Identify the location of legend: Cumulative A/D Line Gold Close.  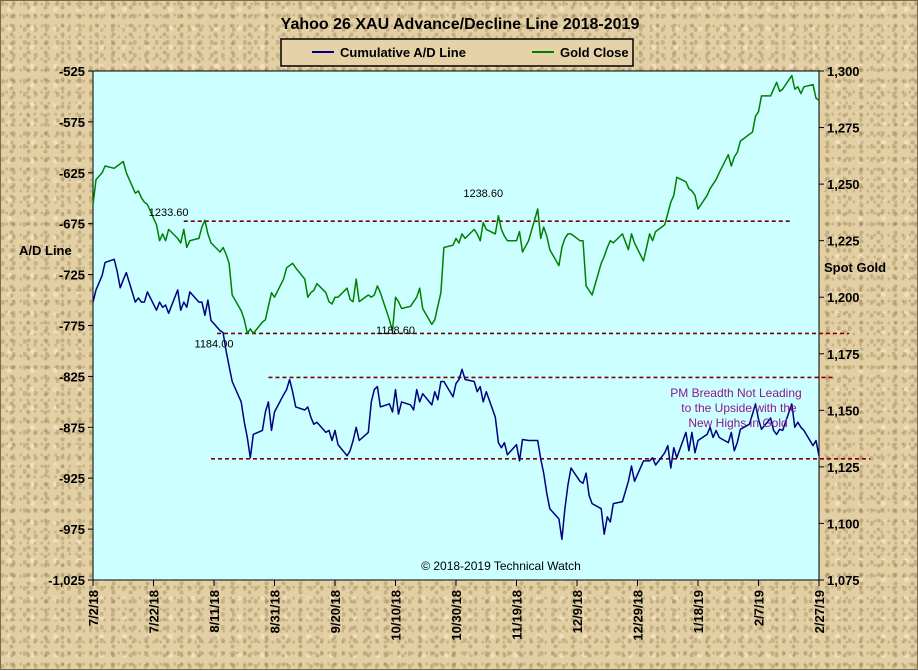
(457, 52).